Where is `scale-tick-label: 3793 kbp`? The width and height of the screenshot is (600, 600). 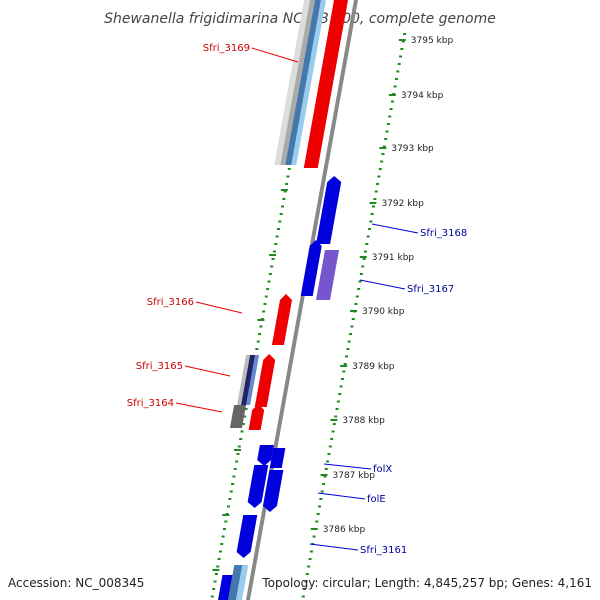 scale-tick-label: 3793 kbp is located at coordinates (412, 149).